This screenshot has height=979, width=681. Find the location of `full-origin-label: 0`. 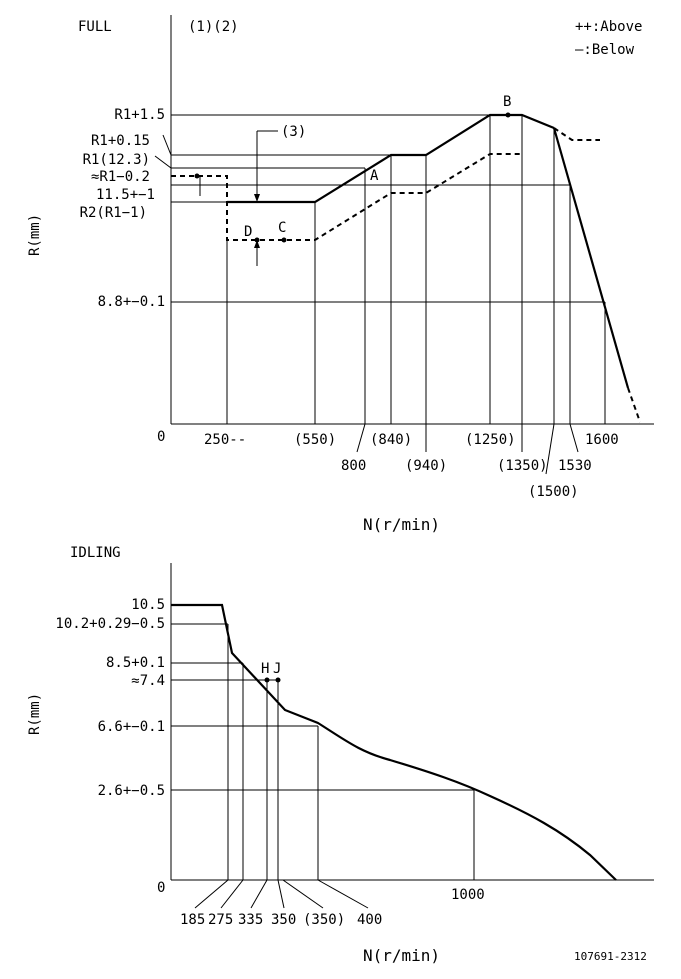

full-origin-label: 0 is located at coordinates (161, 437).